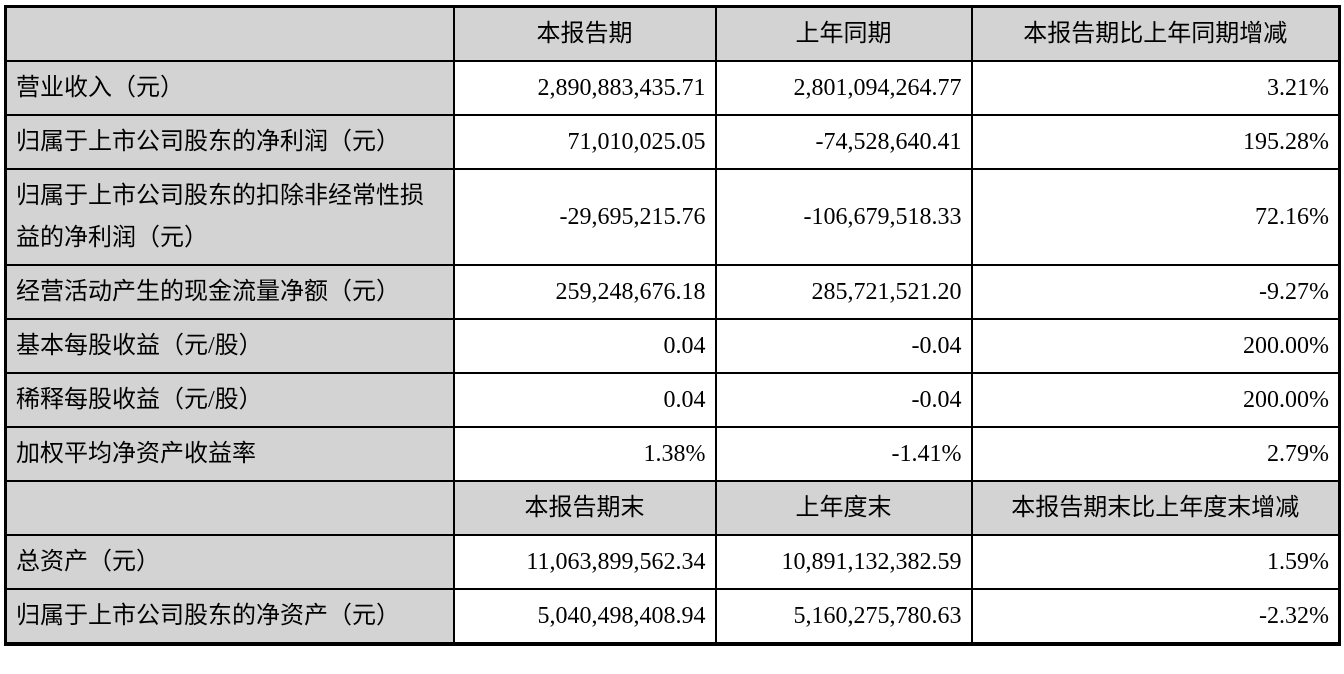 The height and width of the screenshot is (674, 1344). I want to click on prior-value: 5,160,275,780.63, so click(843, 616).